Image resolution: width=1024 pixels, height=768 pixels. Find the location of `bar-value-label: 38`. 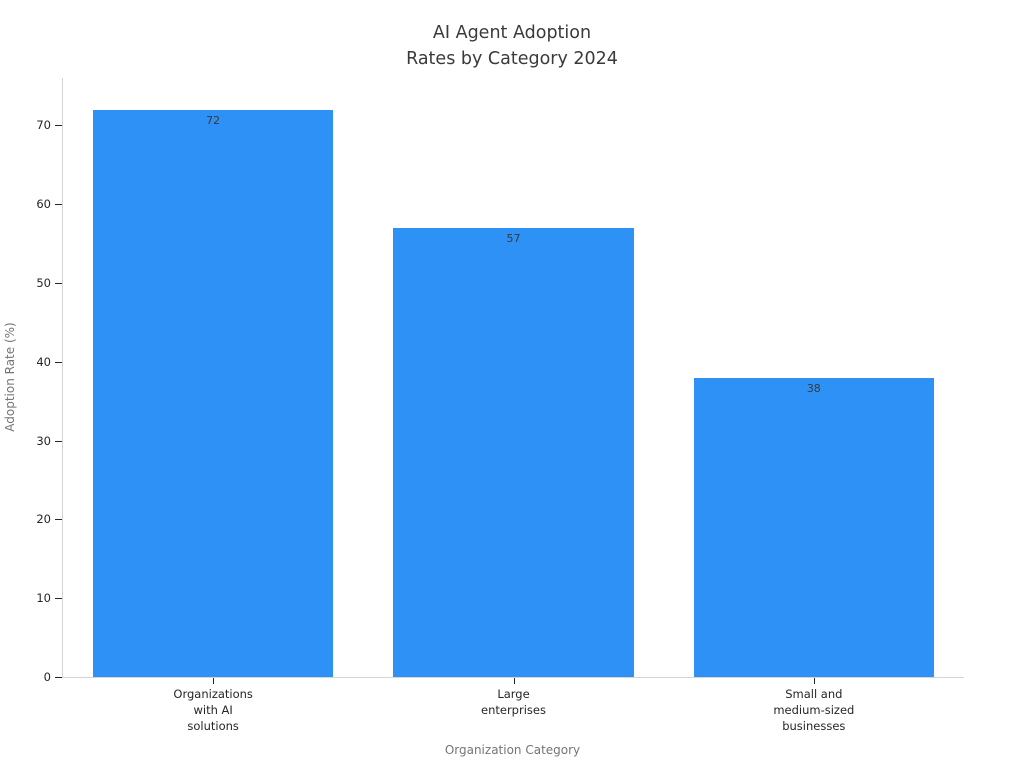

bar-value-label: 38 is located at coordinates (813, 388).